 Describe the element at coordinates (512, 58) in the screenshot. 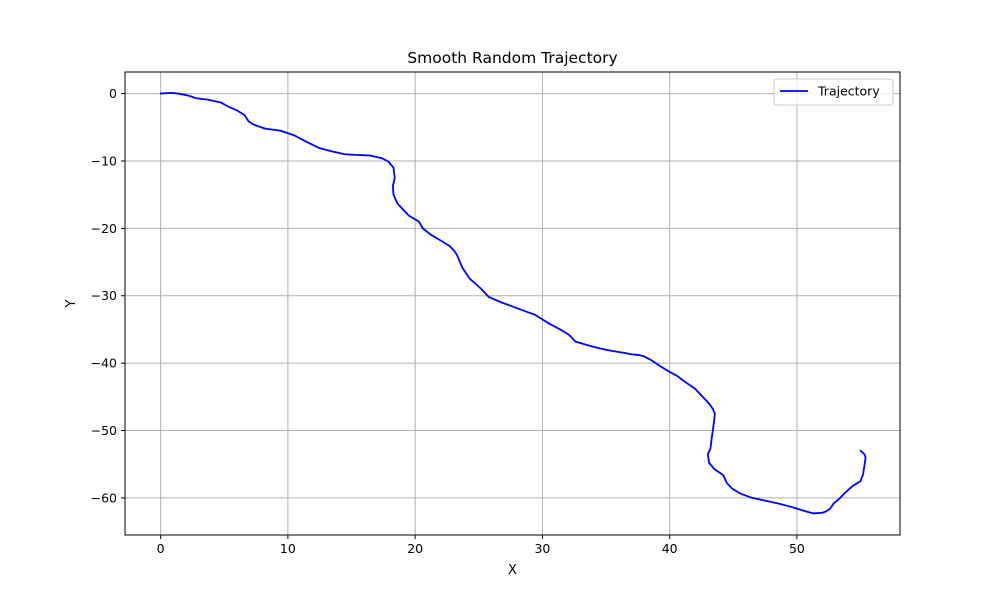

I see `chart-title: Smooth Random Trajectory` at that location.